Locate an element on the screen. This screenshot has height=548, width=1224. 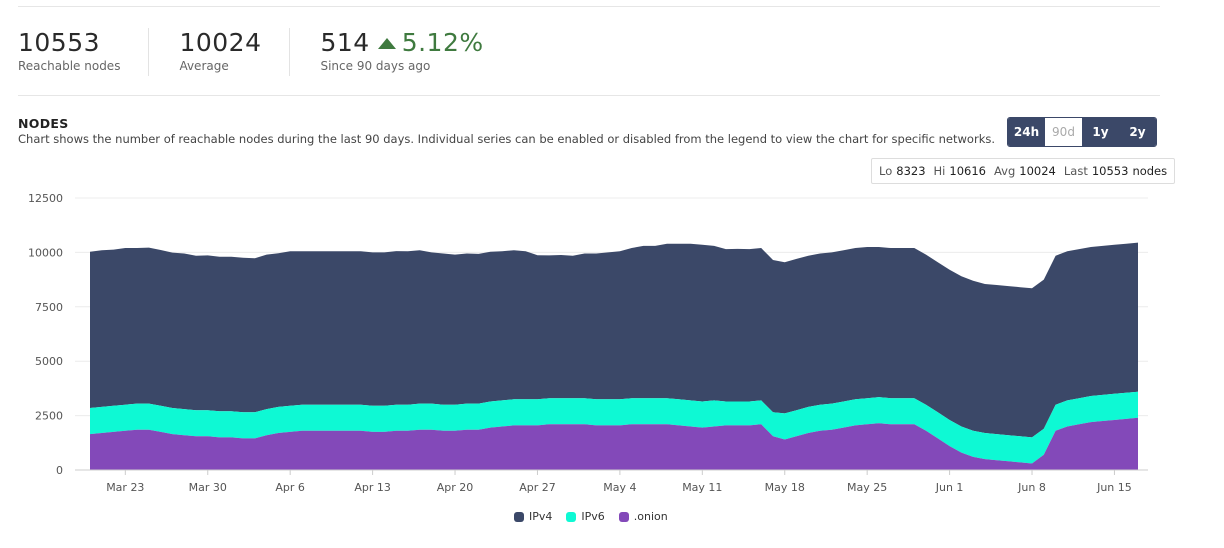
summary-avg-value: 10024 is located at coordinates (1037, 171).